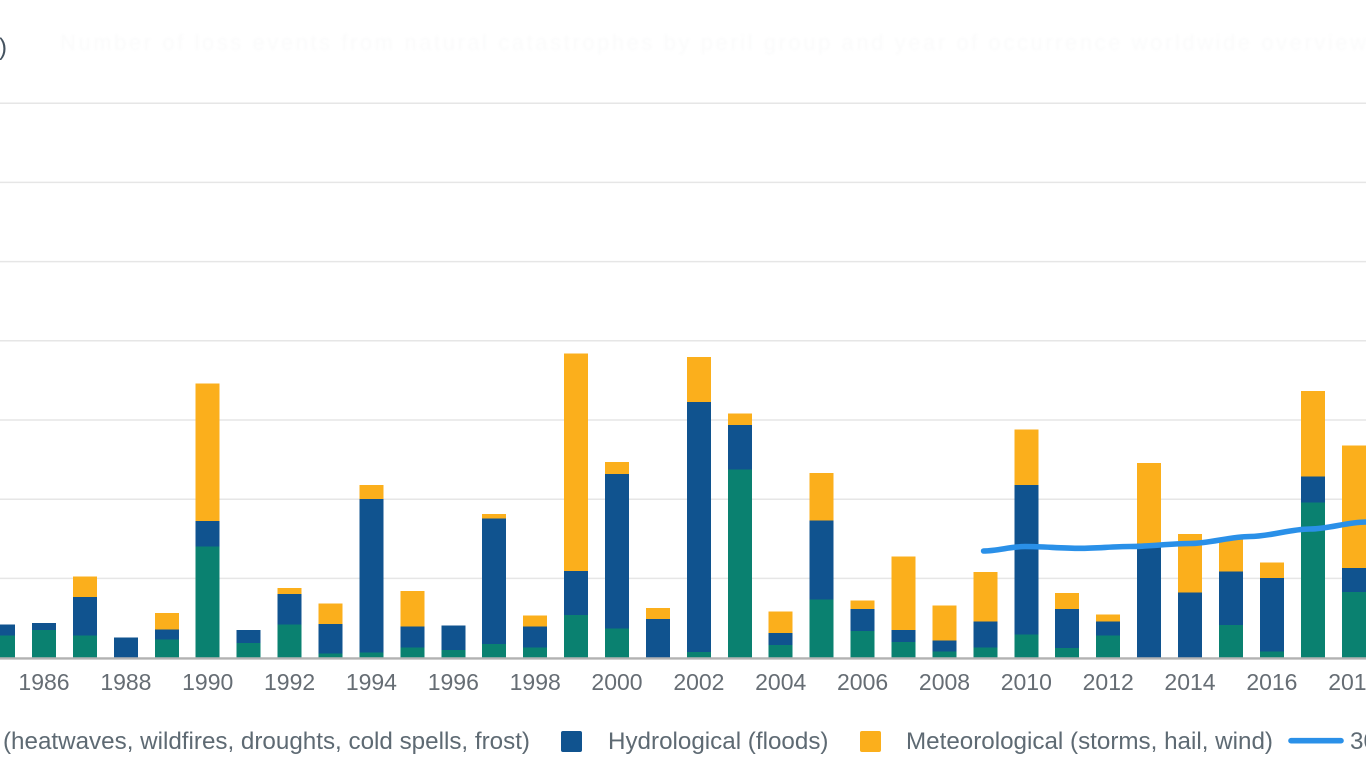 Image resolution: width=1366 pixels, height=768 pixels. I want to click on svg-text: 1994, so click(371, 682).